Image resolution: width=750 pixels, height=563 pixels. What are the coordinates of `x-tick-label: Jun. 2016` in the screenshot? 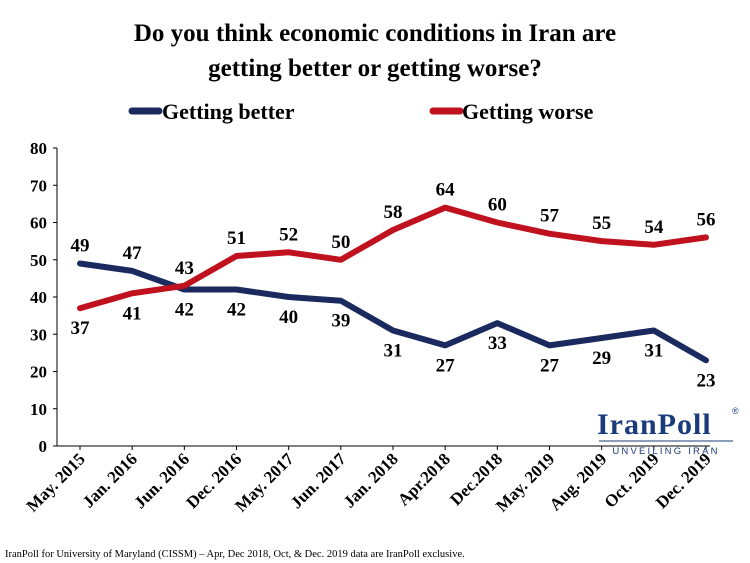 It's located at (161, 480).